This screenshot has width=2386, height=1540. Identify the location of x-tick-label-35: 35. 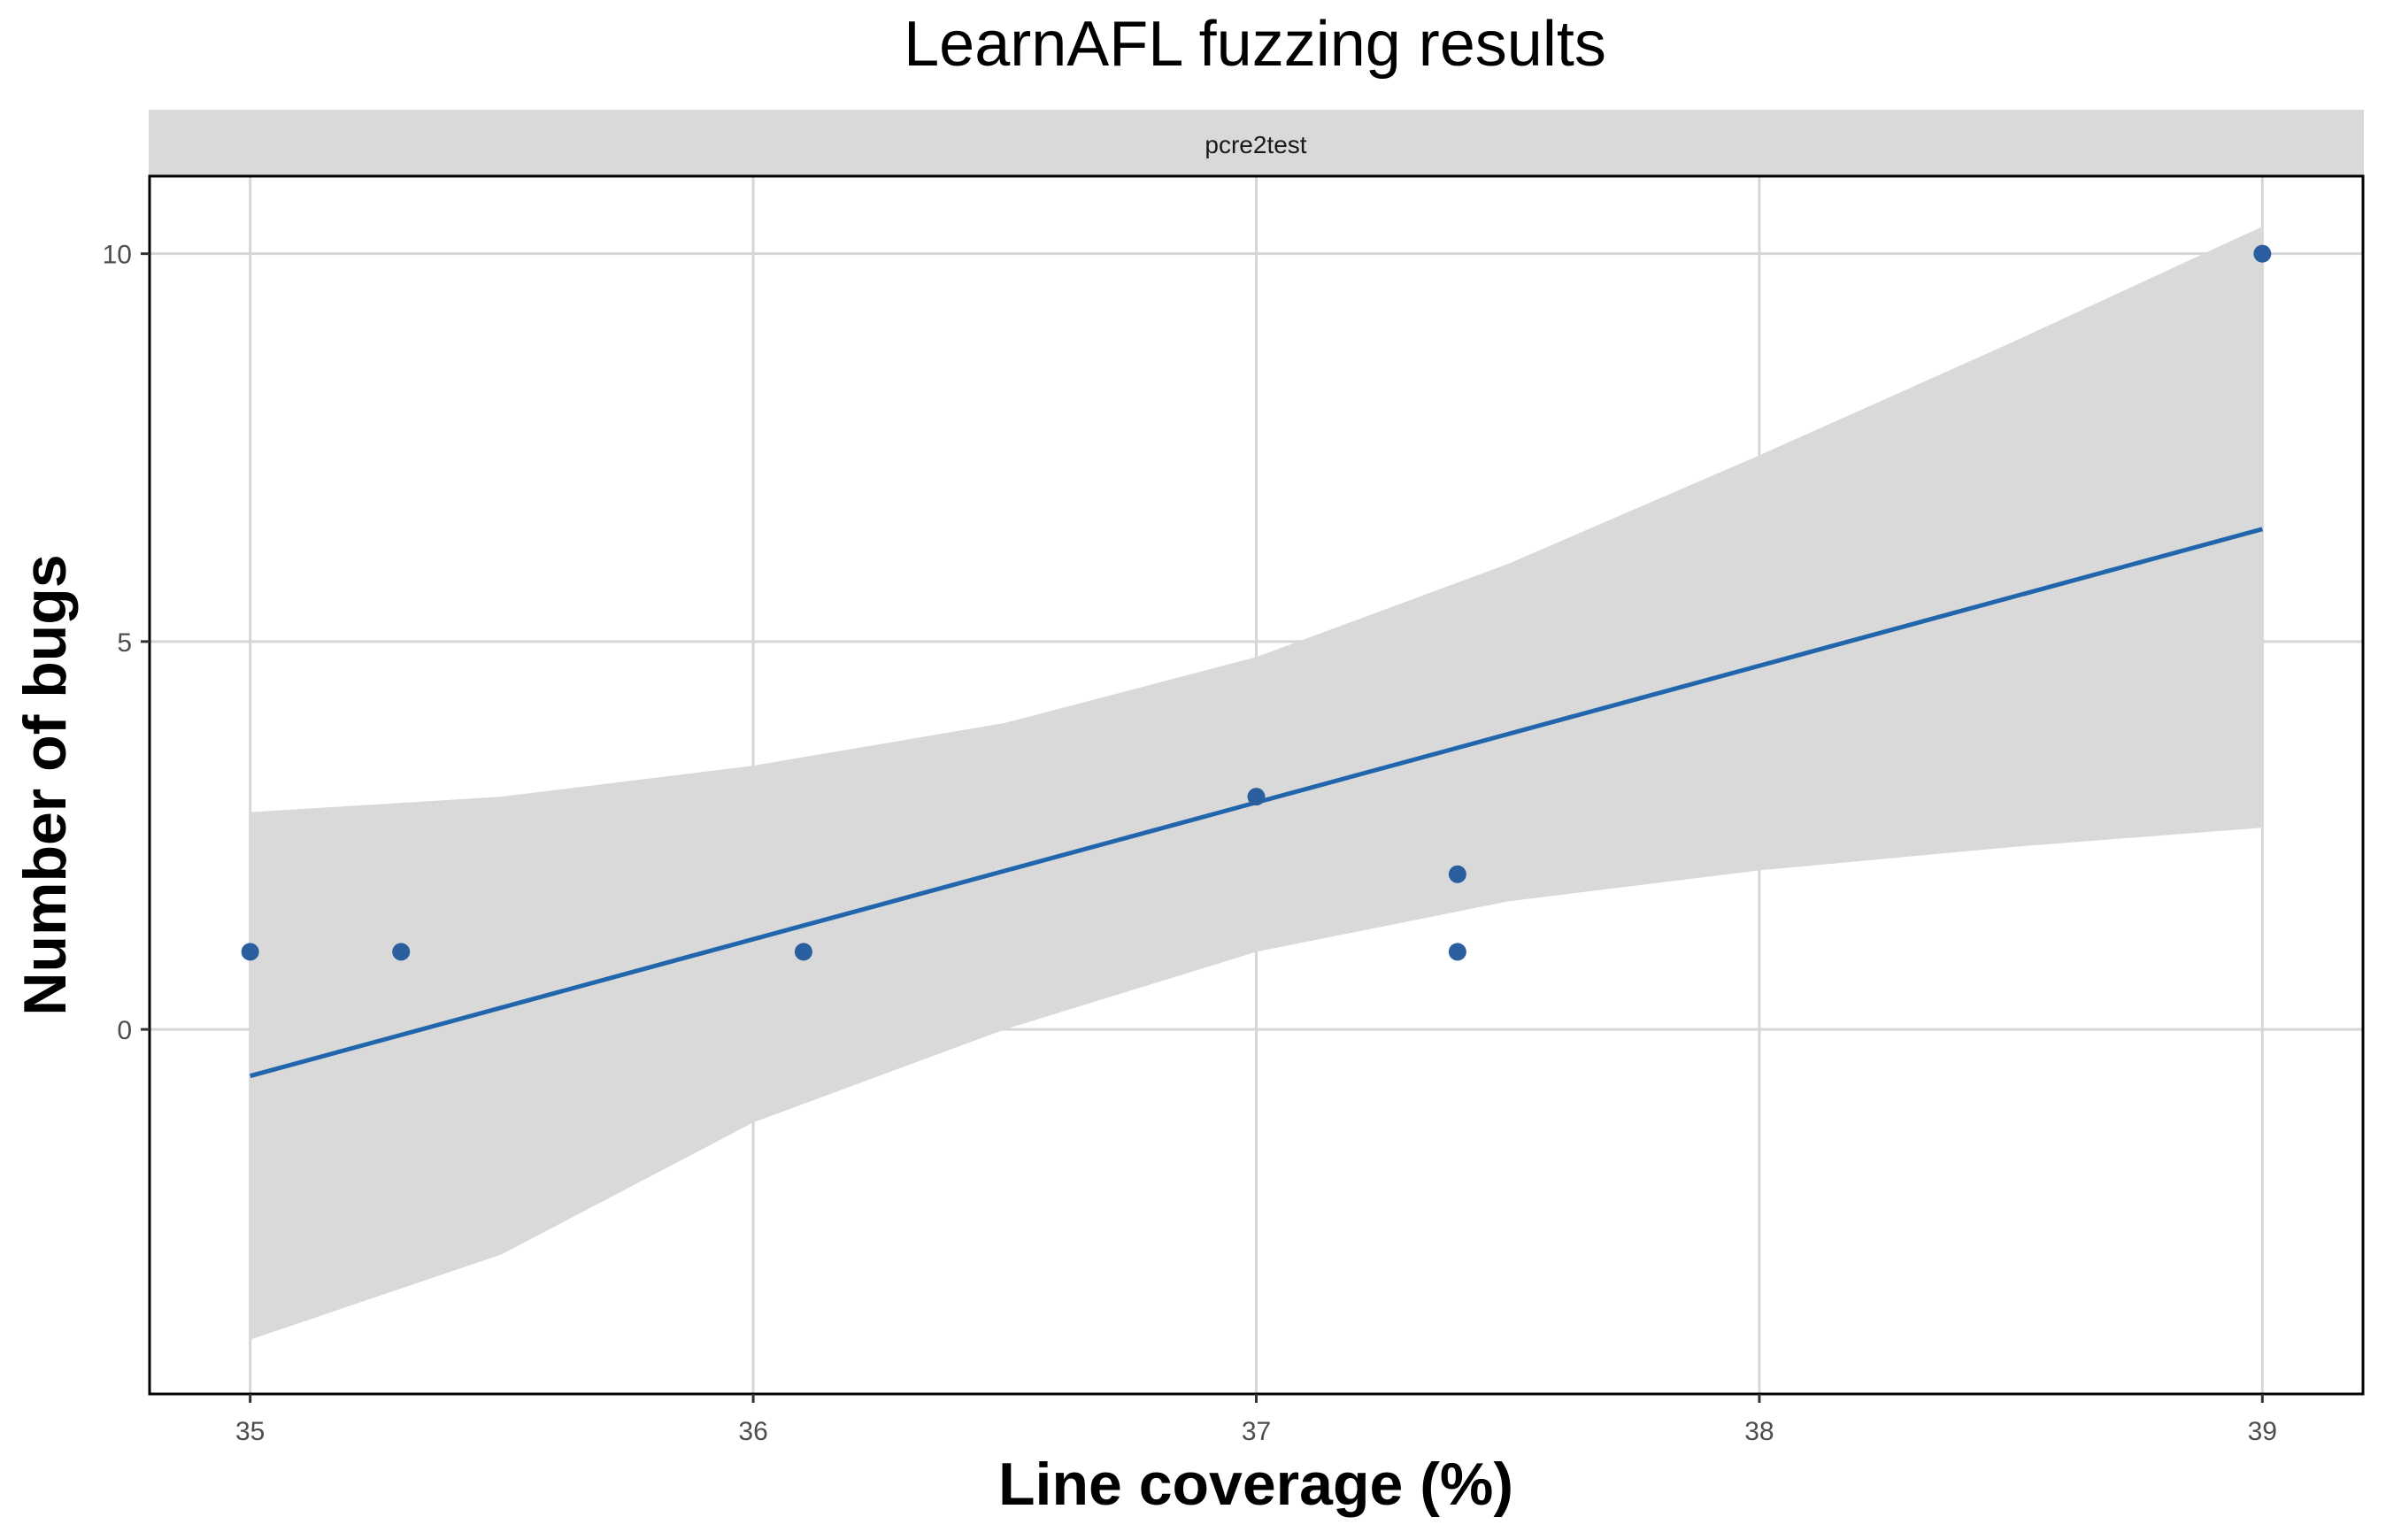
(250, 1432).